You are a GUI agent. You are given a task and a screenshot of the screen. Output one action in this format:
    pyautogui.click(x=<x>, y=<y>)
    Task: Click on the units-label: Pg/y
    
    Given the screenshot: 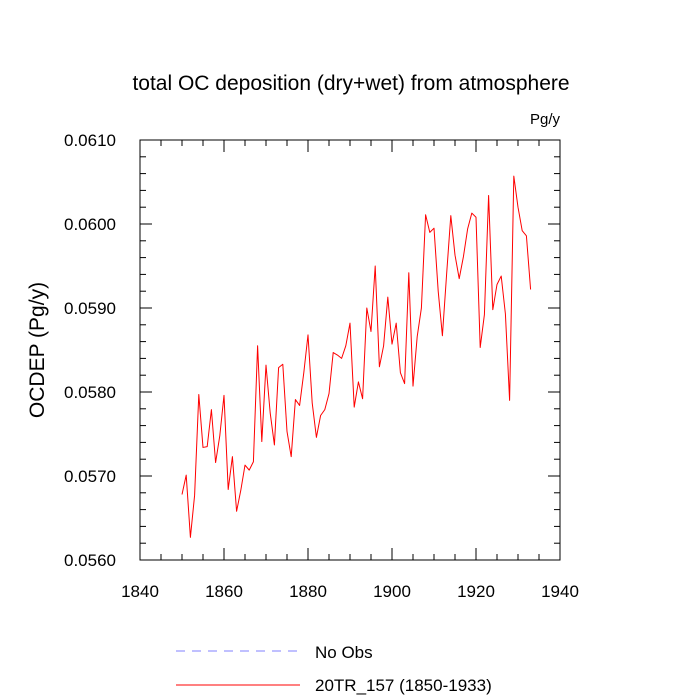 What is the action you would take?
    pyautogui.click(x=545, y=119)
    